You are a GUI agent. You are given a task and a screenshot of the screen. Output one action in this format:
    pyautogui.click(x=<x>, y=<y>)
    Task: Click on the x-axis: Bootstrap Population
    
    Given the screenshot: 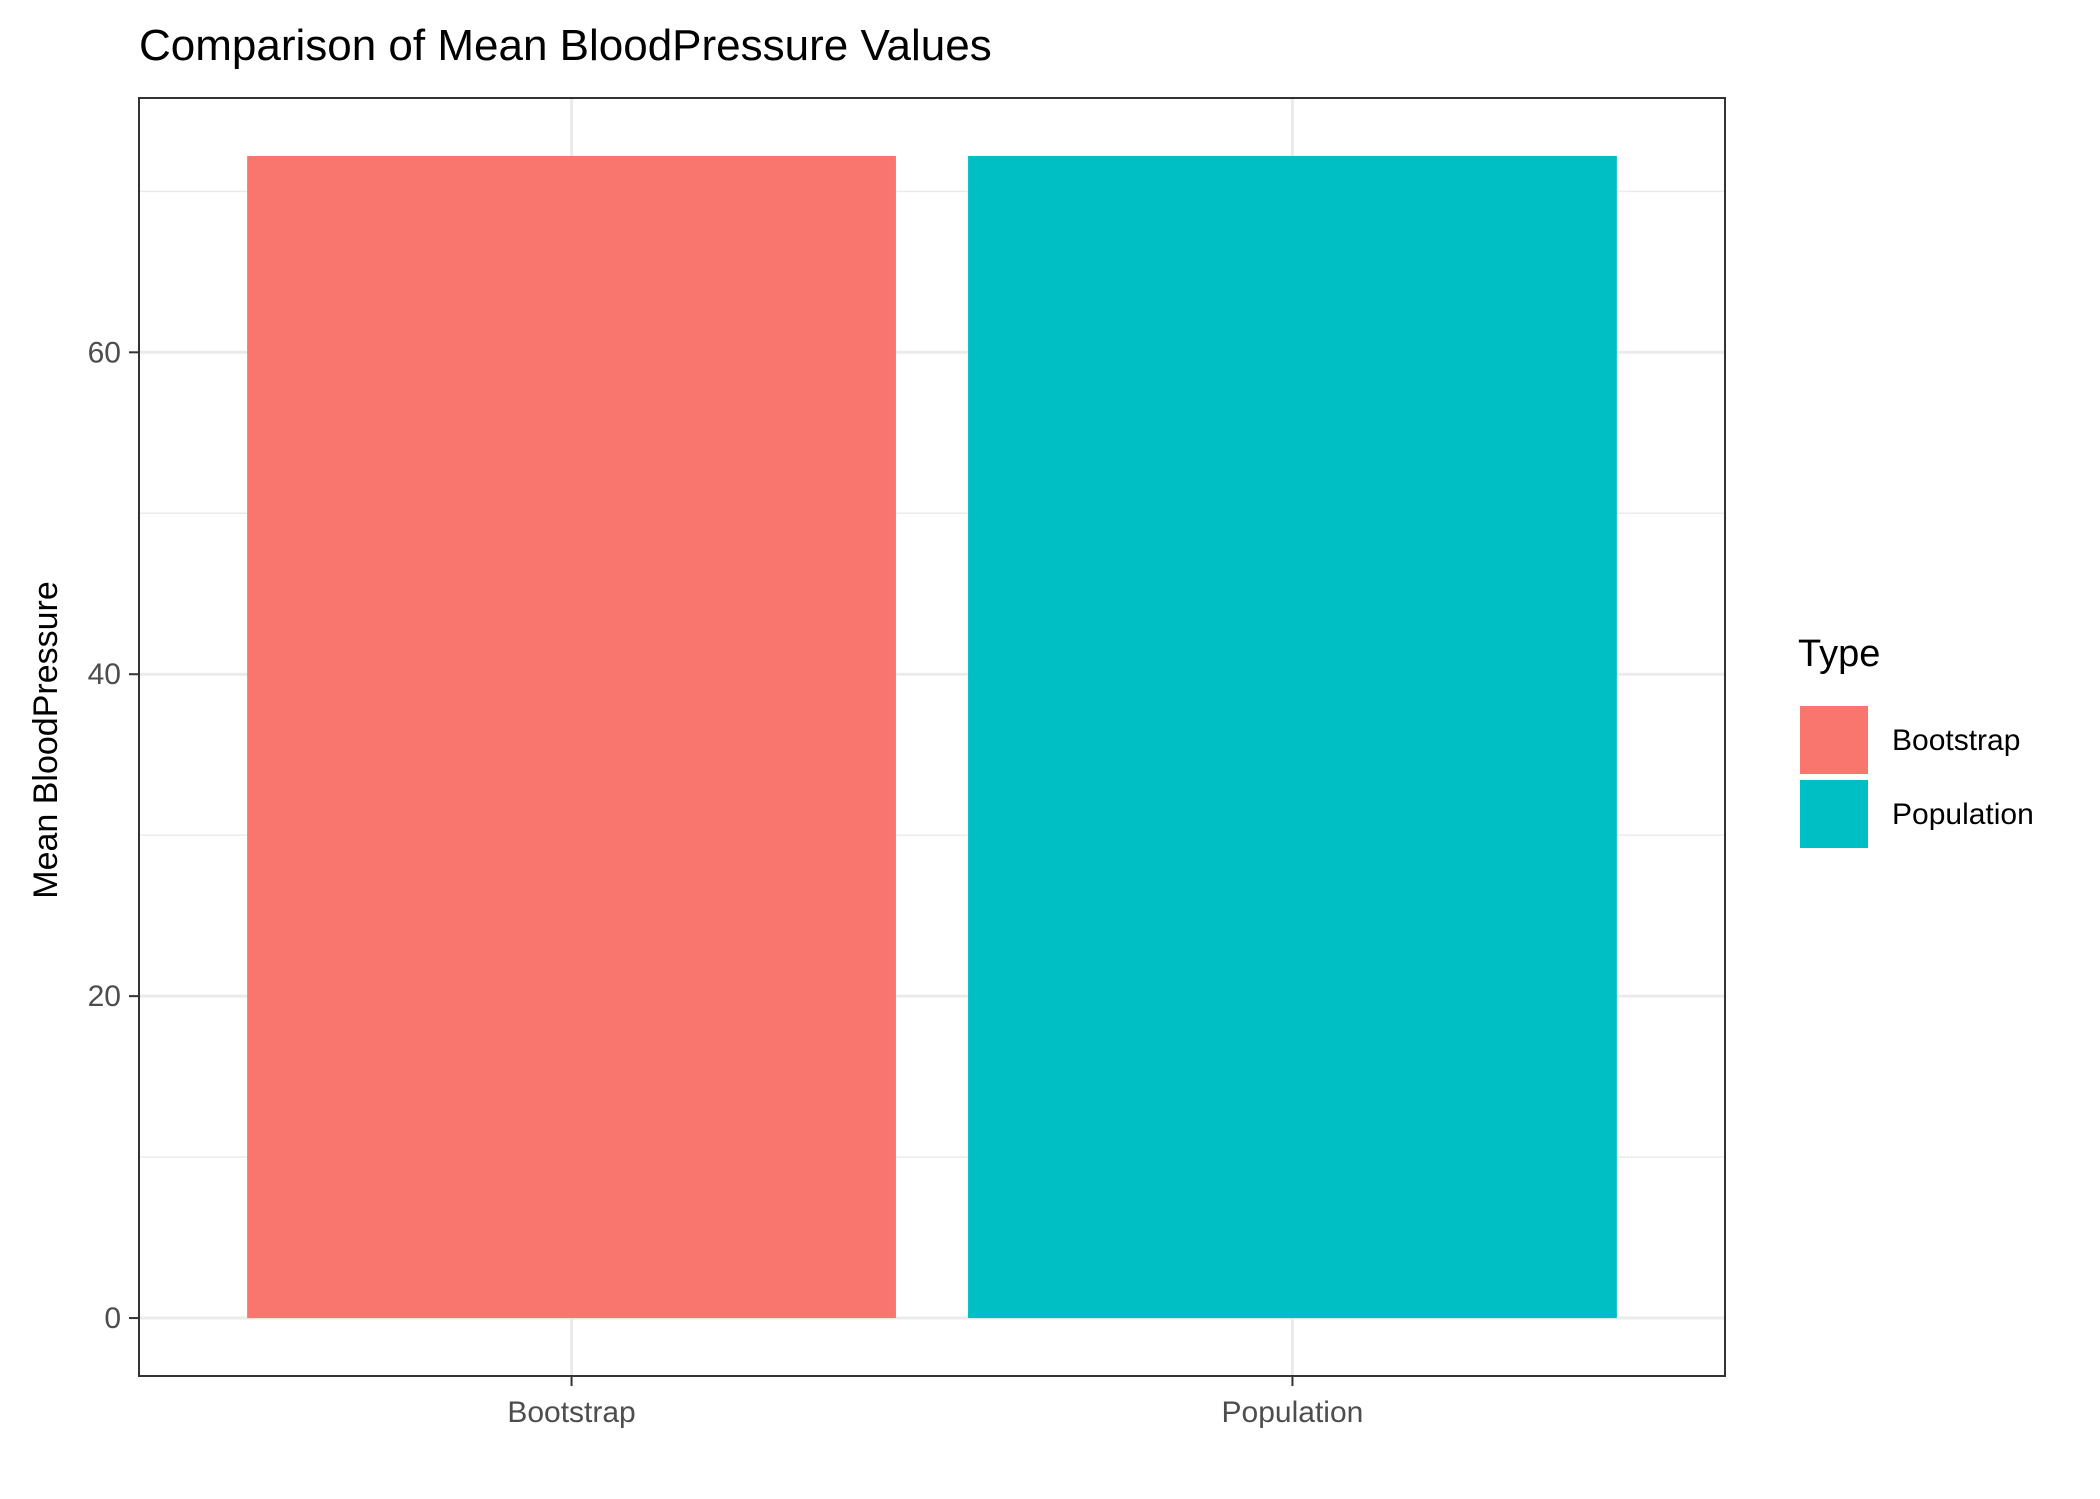 What is the action you would take?
    pyautogui.click(x=935, y=1402)
    